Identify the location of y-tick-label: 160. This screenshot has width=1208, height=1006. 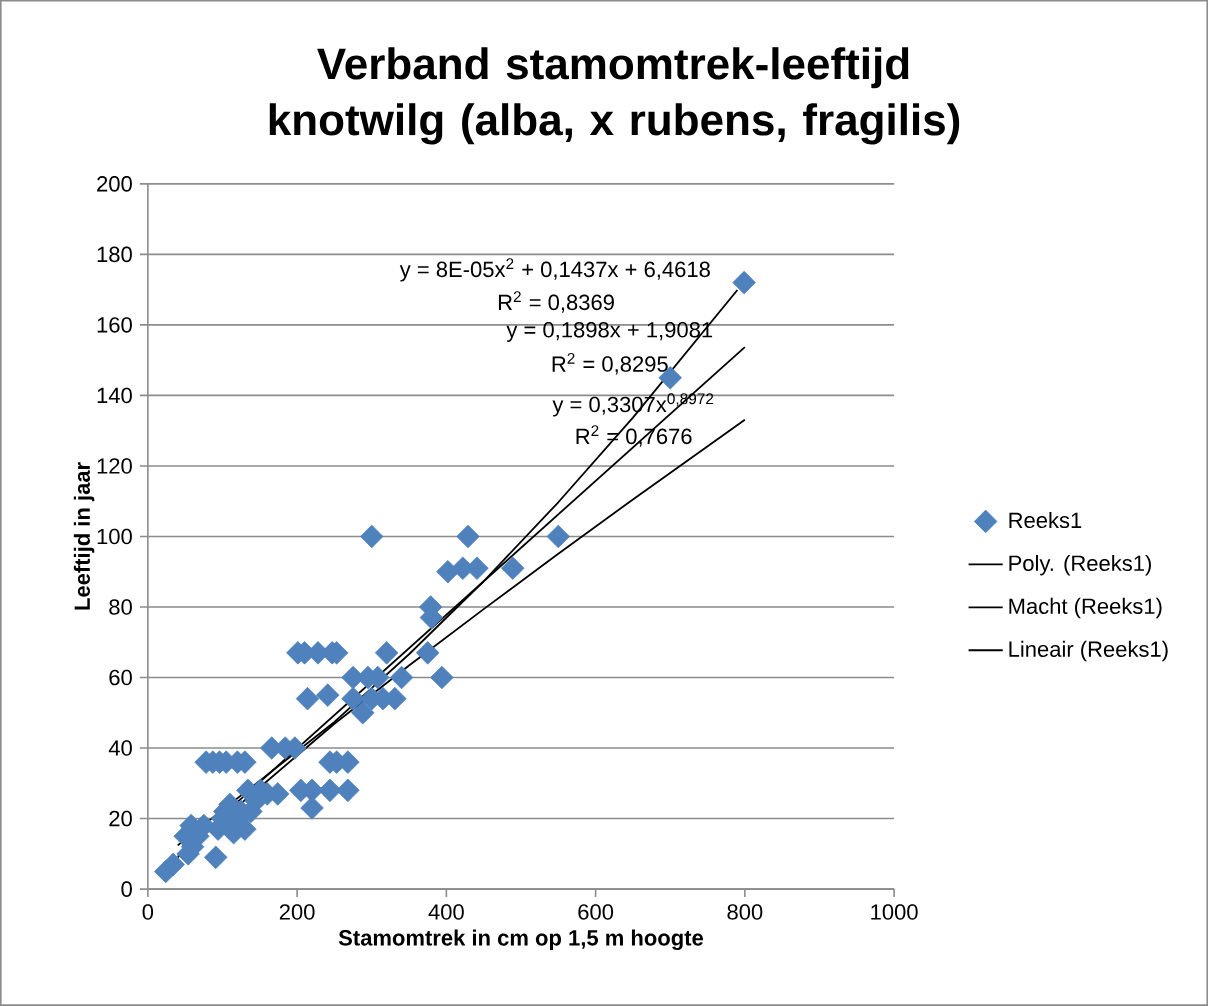
(114, 325).